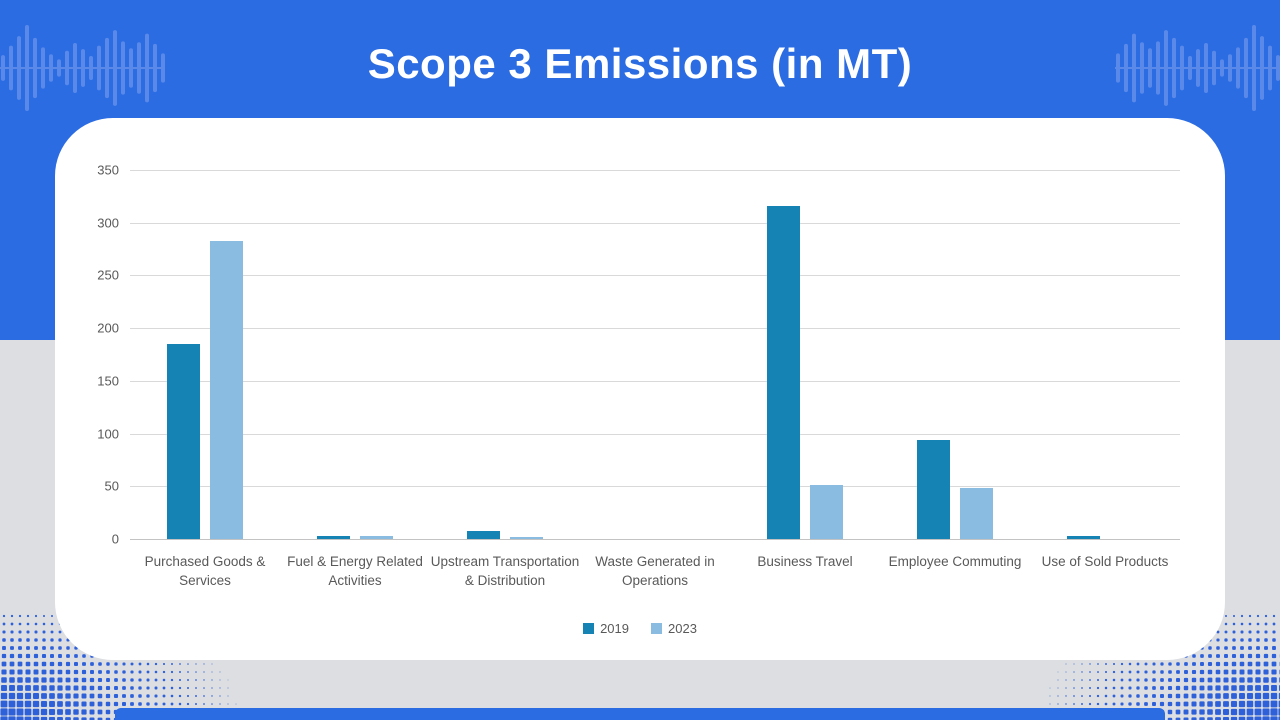 The height and width of the screenshot is (720, 1280). I want to click on x-category-label: Fuel & Energy Related Activities, so click(355, 571).